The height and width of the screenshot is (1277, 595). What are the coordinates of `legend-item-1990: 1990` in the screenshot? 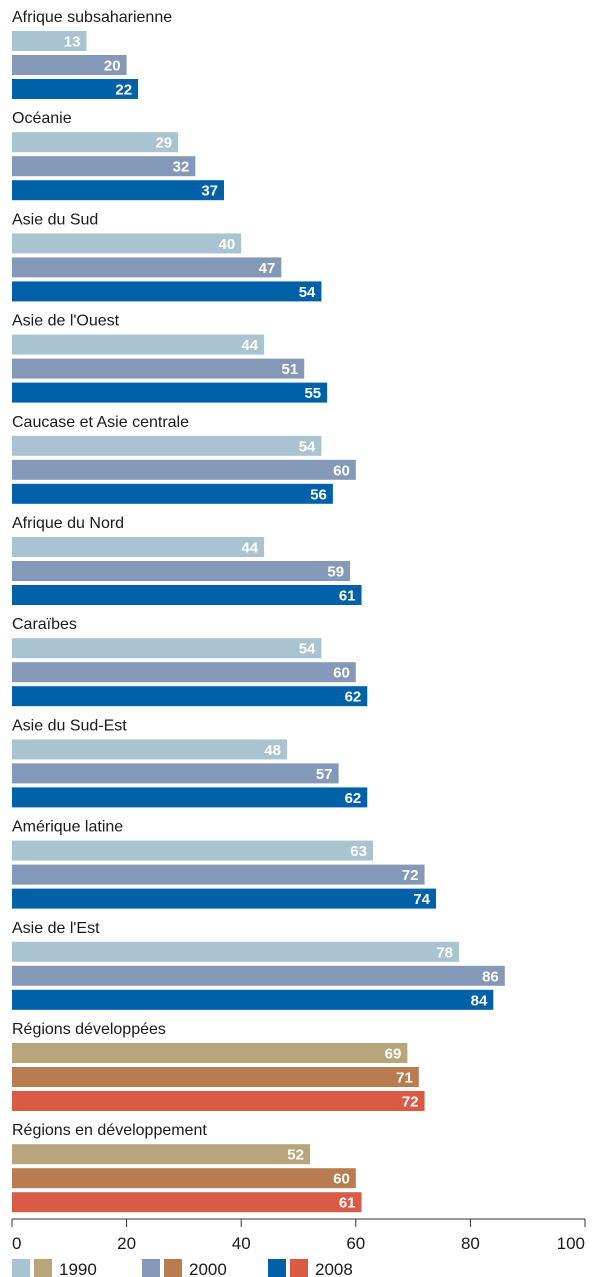 It's located at (54, 1268).